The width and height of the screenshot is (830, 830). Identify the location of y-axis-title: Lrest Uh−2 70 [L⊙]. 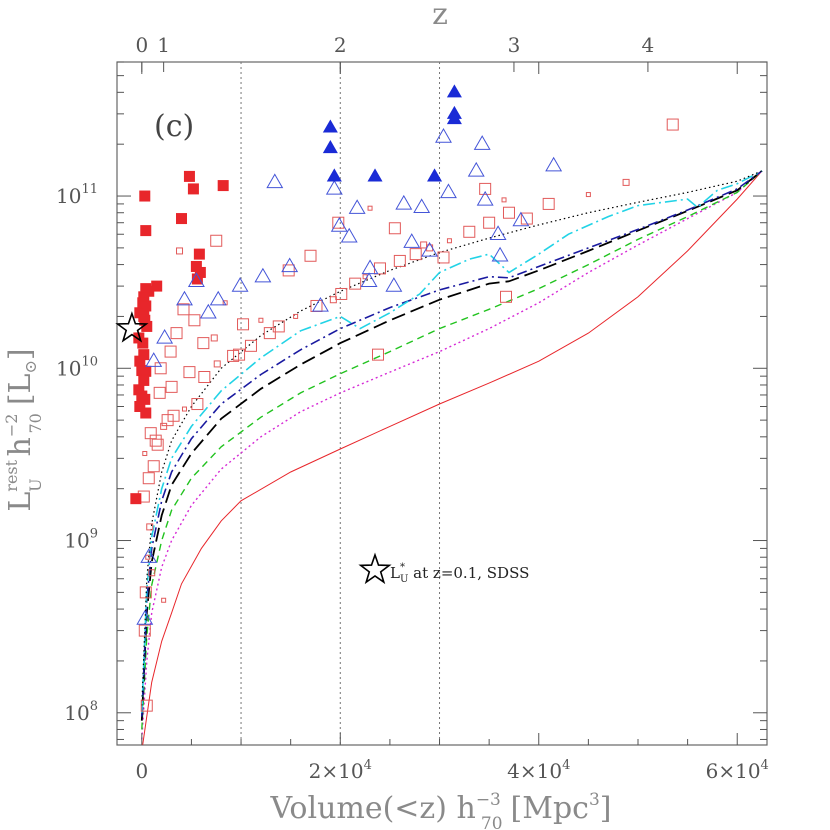
(23, 429).